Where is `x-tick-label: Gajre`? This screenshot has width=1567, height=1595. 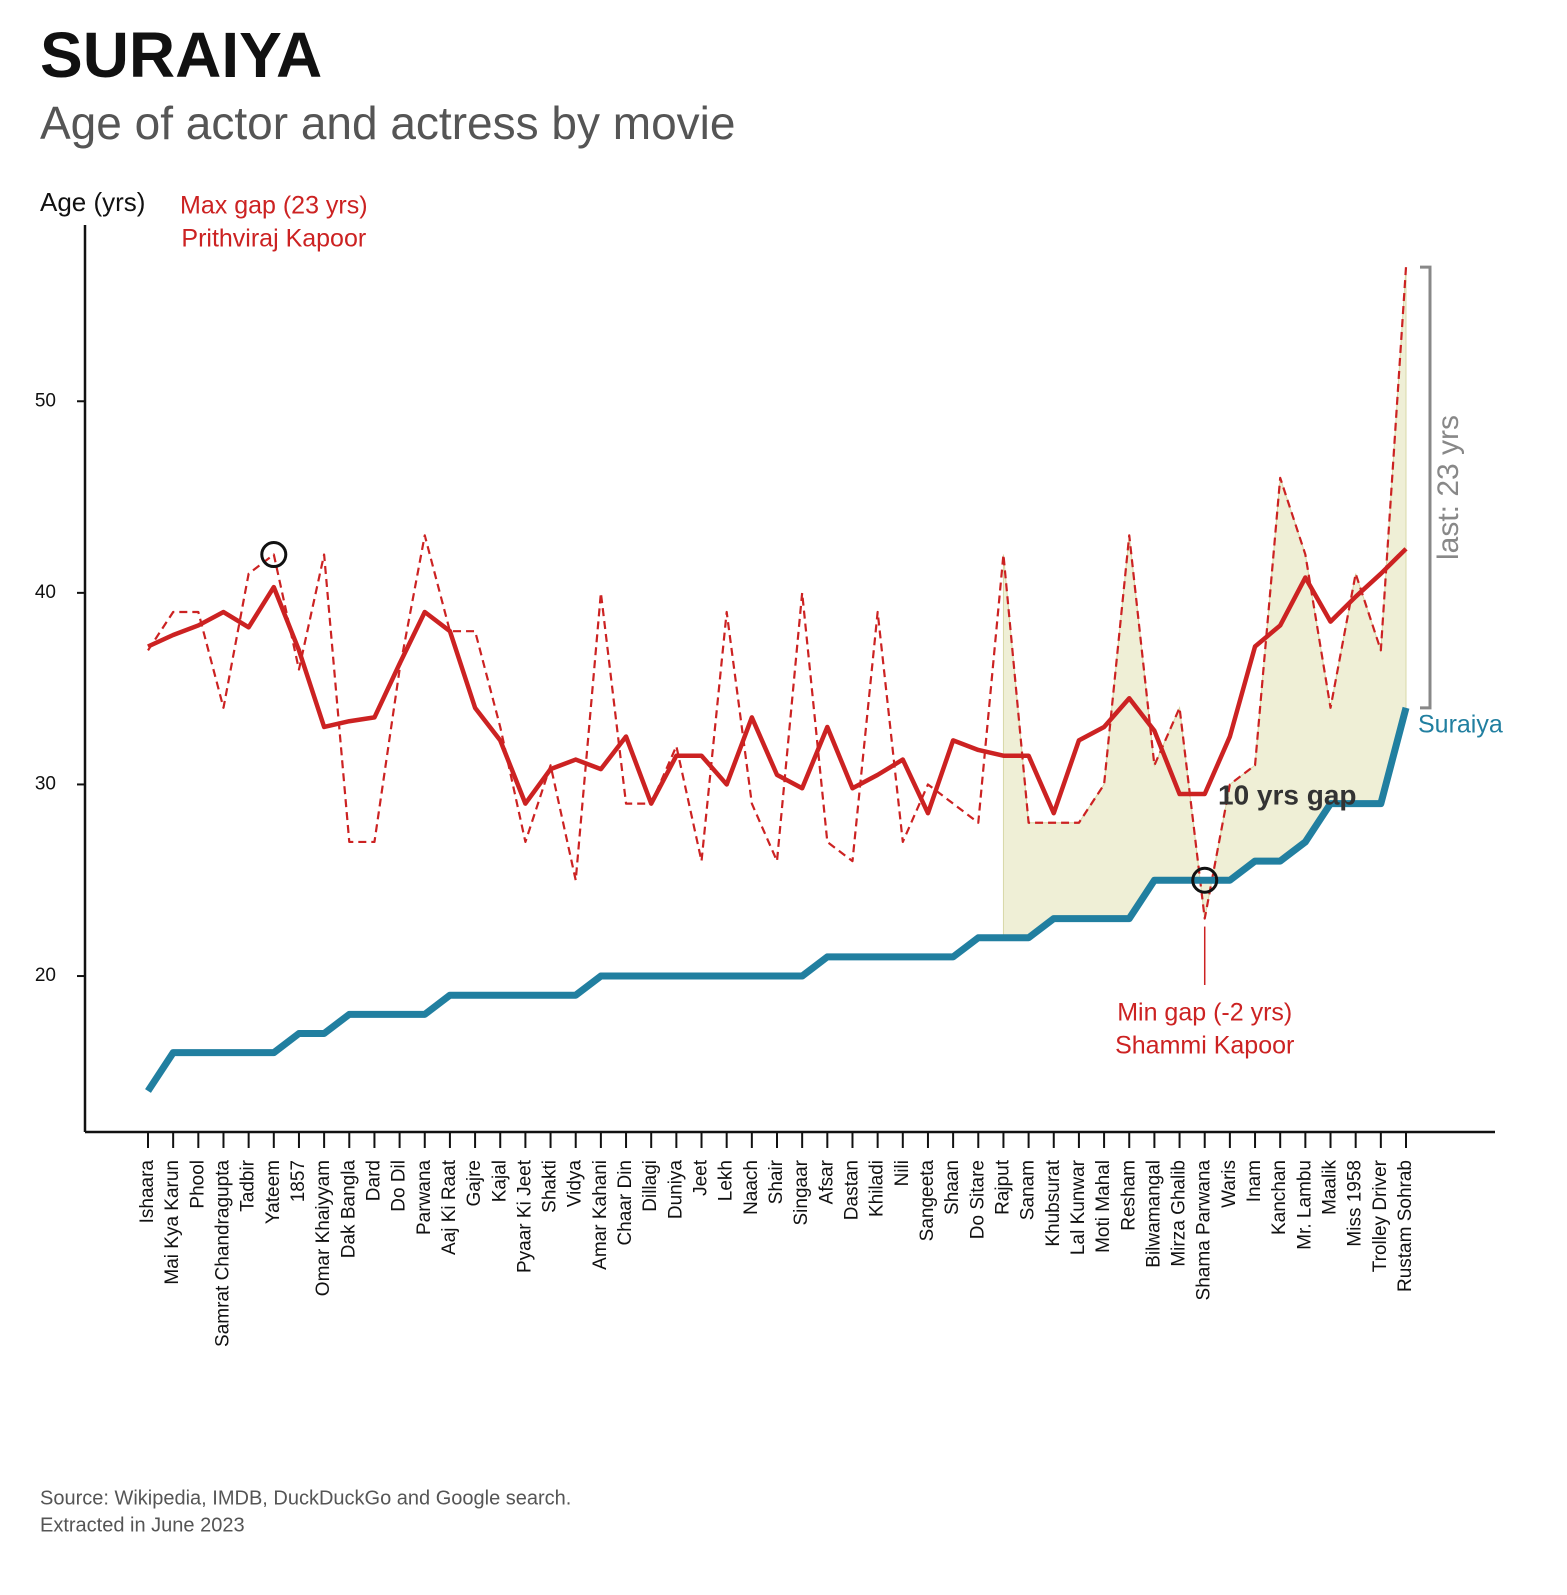
x-tick-label: Gajre is located at coordinates (474, 1183).